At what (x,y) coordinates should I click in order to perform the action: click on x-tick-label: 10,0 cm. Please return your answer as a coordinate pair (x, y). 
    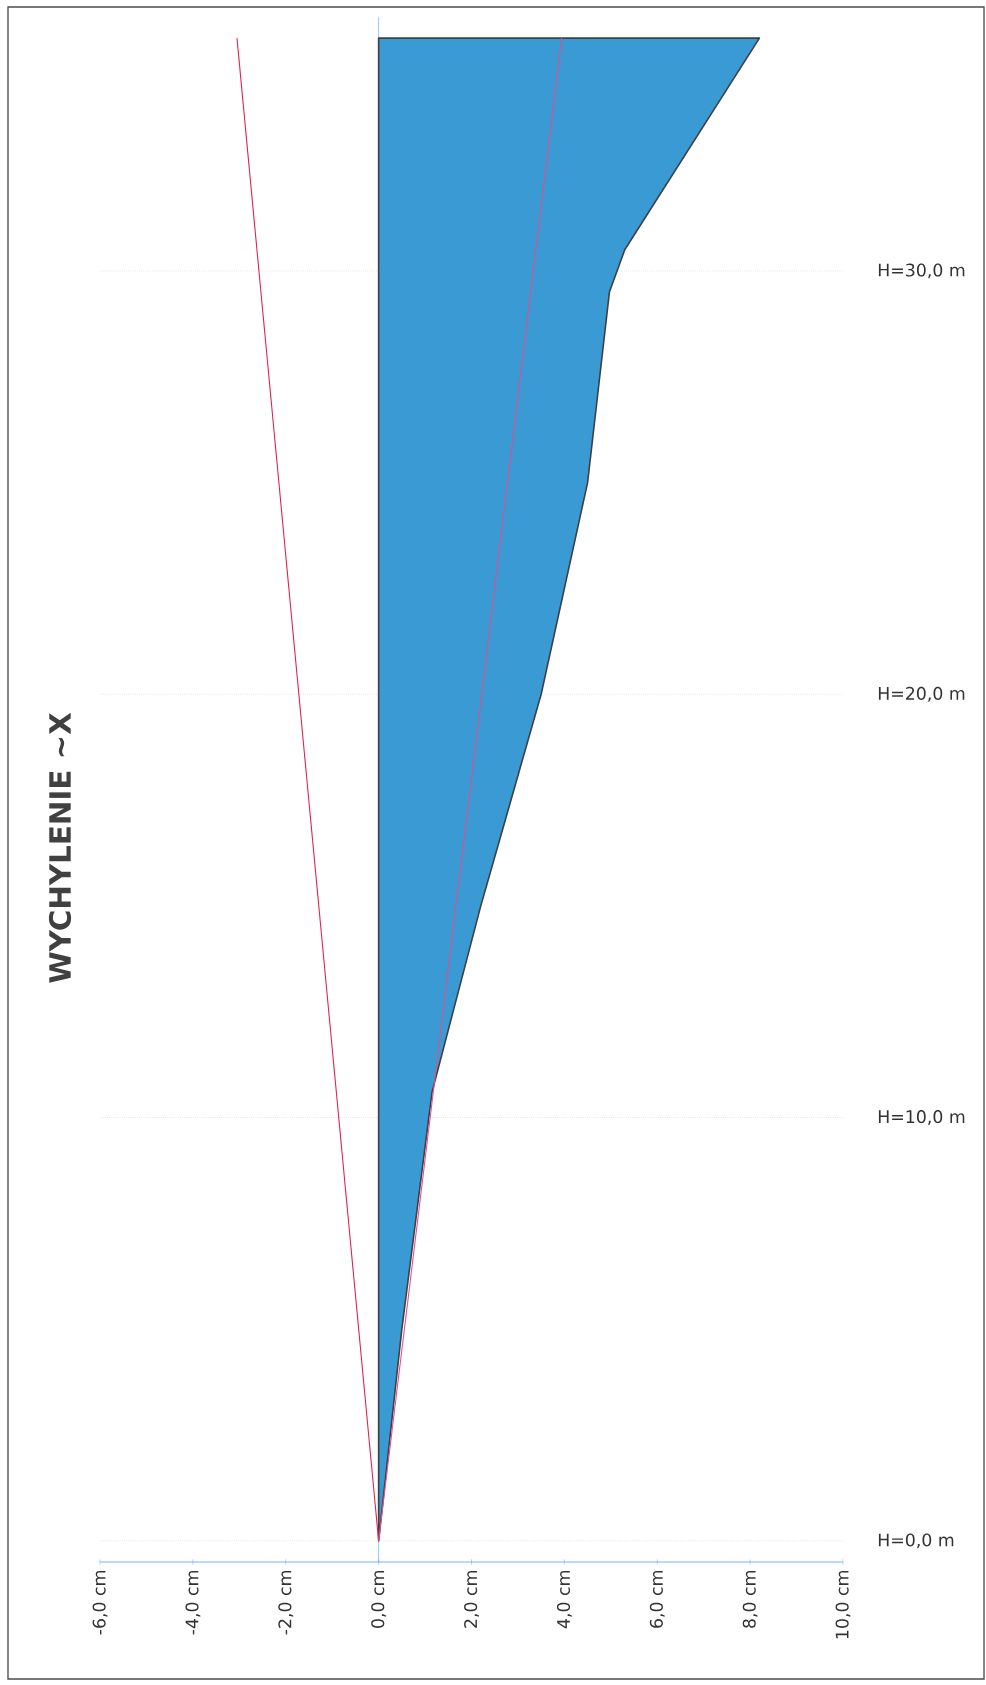
    Looking at the image, I should click on (843, 1605).